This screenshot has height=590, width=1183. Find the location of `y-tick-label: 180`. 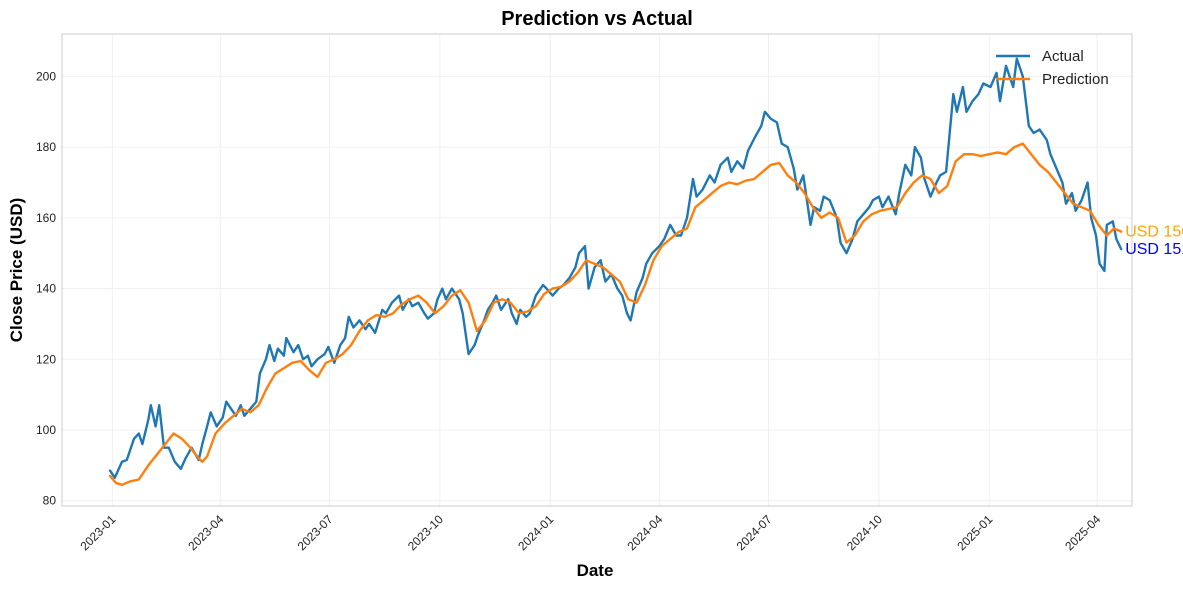

y-tick-label: 180 is located at coordinates (46, 147).